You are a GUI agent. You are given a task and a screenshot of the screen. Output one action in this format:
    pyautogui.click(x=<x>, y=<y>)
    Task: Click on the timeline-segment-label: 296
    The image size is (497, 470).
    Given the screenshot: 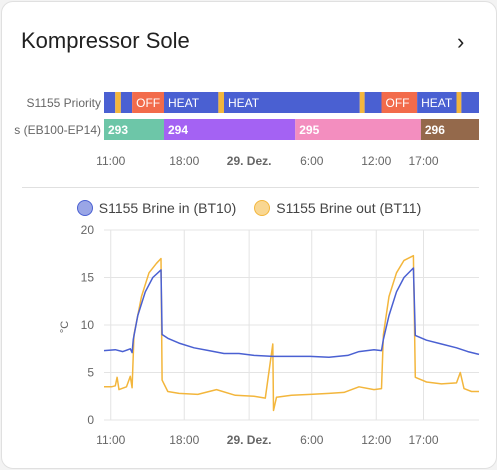 What is the action you would take?
    pyautogui.click(x=435, y=130)
    